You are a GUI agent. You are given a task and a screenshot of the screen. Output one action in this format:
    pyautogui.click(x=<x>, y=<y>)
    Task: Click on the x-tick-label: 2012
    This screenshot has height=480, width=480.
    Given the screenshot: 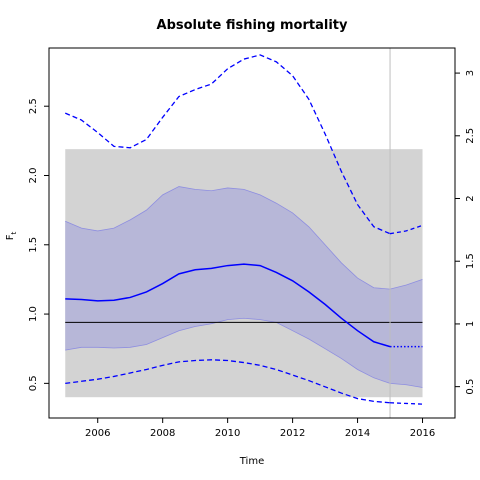 What is the action you would take?
    pyautogui.click(x=292, y=433)
    